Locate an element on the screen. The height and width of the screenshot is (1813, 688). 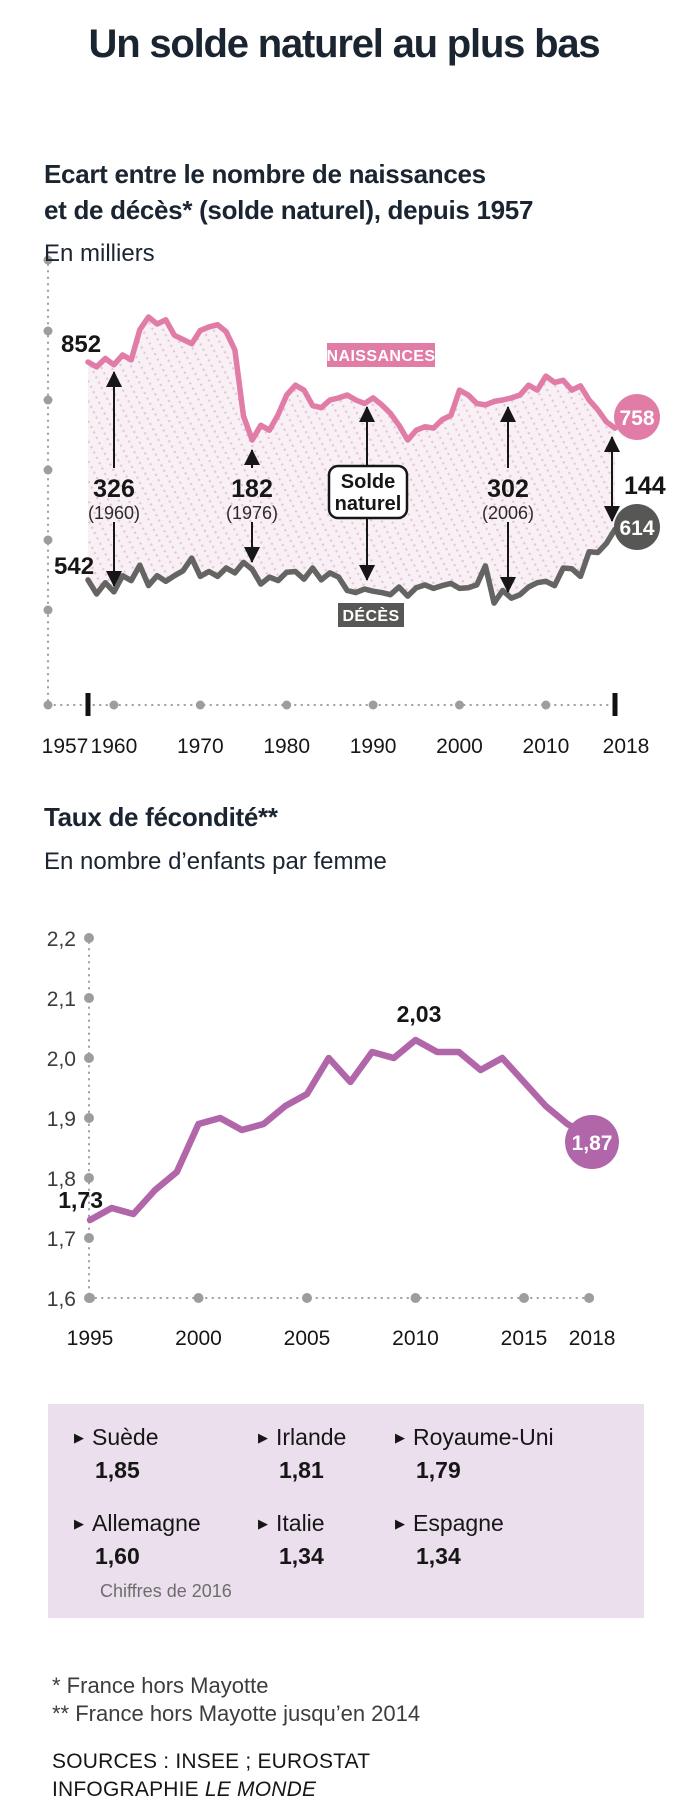
country-item-allemagne: ▶ Allemagne 1,60 is located at coordinates (166, 1540).